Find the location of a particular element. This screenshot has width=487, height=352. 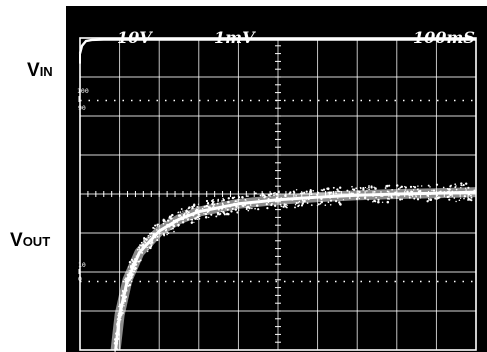

volts-per-div-bottom: 1mV is located at coordinates (235, 37).